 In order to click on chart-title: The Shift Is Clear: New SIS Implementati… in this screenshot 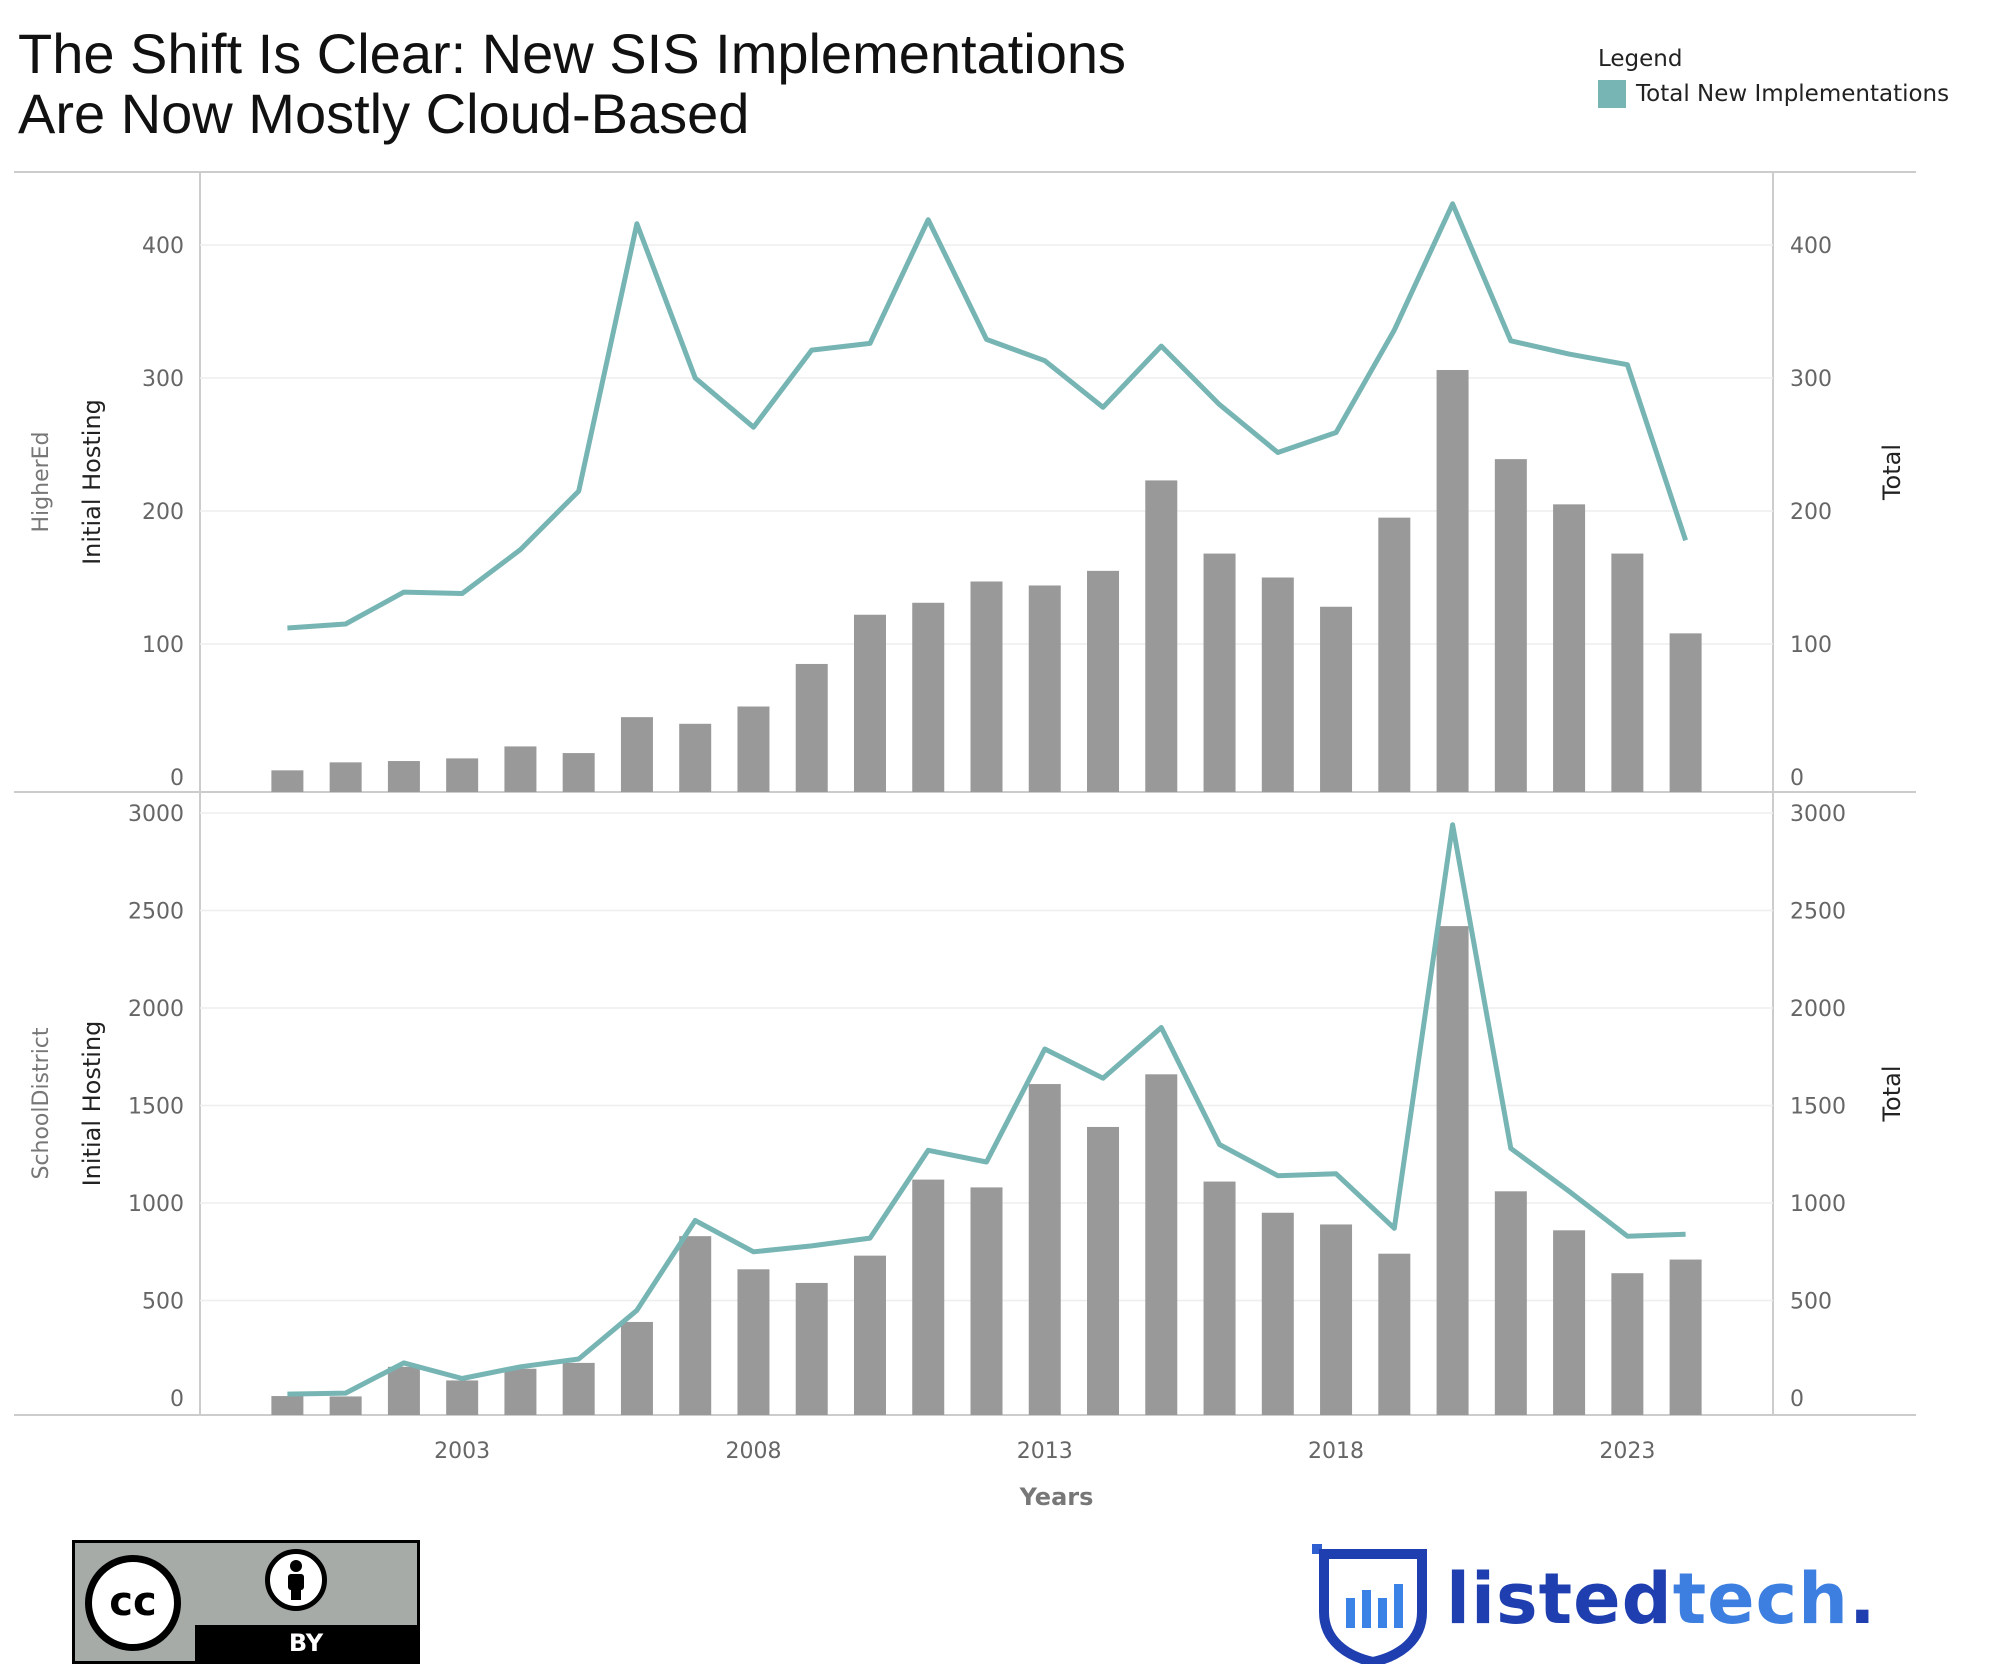, I will do `click(572, 84)`.